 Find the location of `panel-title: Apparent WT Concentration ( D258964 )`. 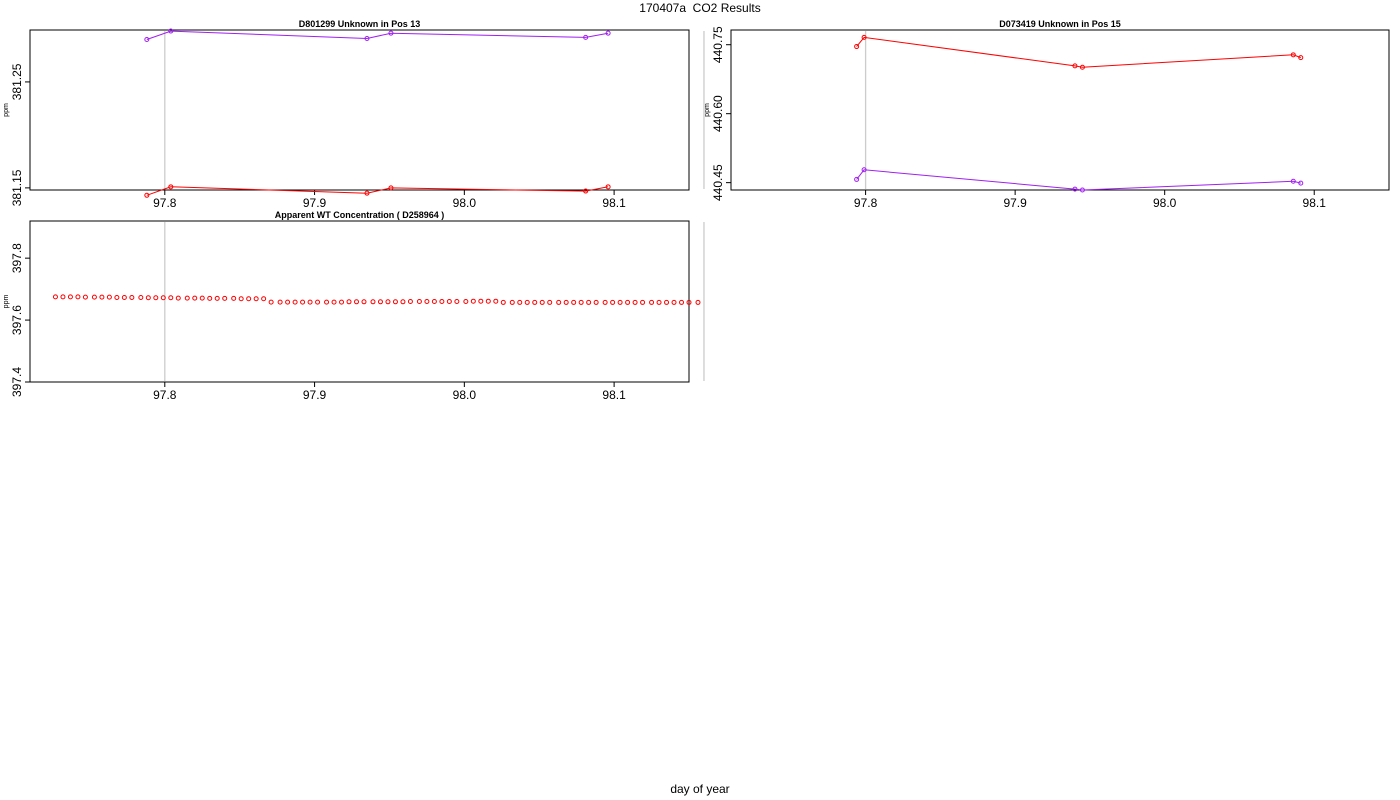

panel-title: Apparent WT Concentration ( D258964 ) is located at coordinates (360, 215).